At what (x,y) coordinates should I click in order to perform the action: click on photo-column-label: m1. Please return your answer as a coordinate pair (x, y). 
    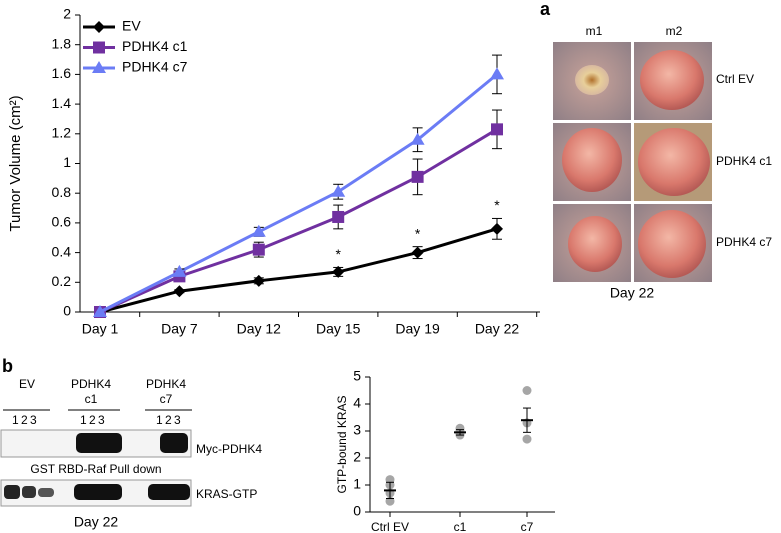
    Looking at the image, I should click on (594, 31).